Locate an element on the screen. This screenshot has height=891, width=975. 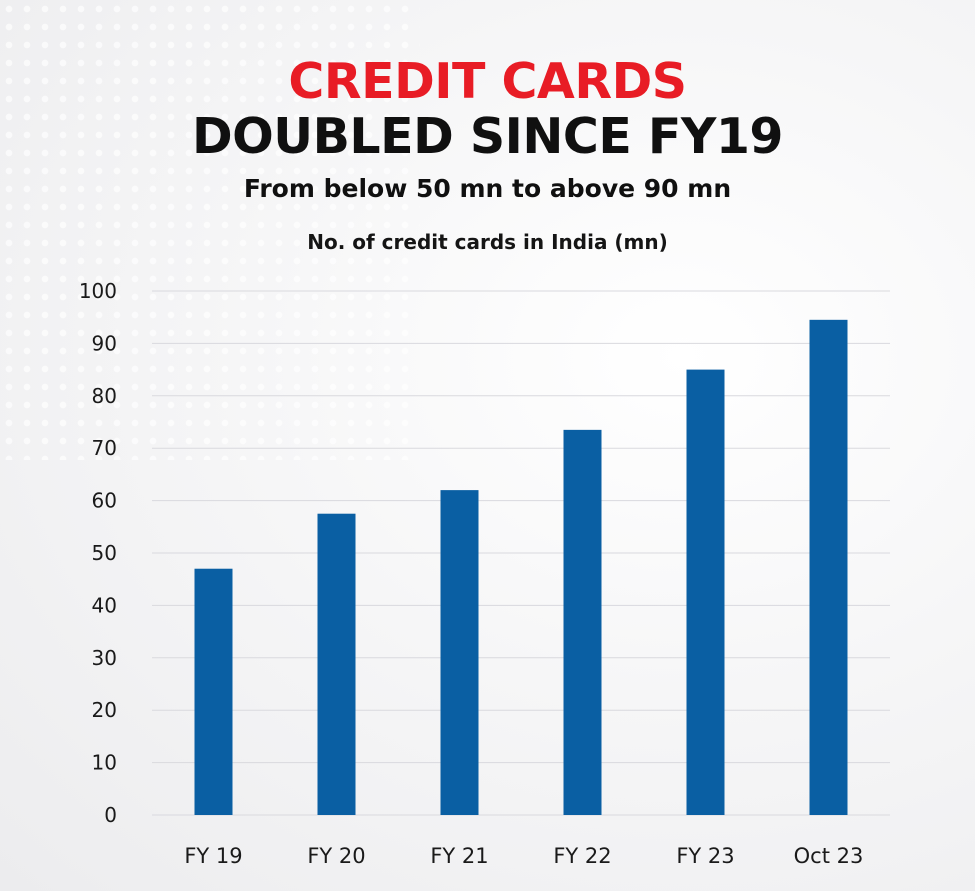
y-tick-label: 50 is located at coordinates (104, 553).